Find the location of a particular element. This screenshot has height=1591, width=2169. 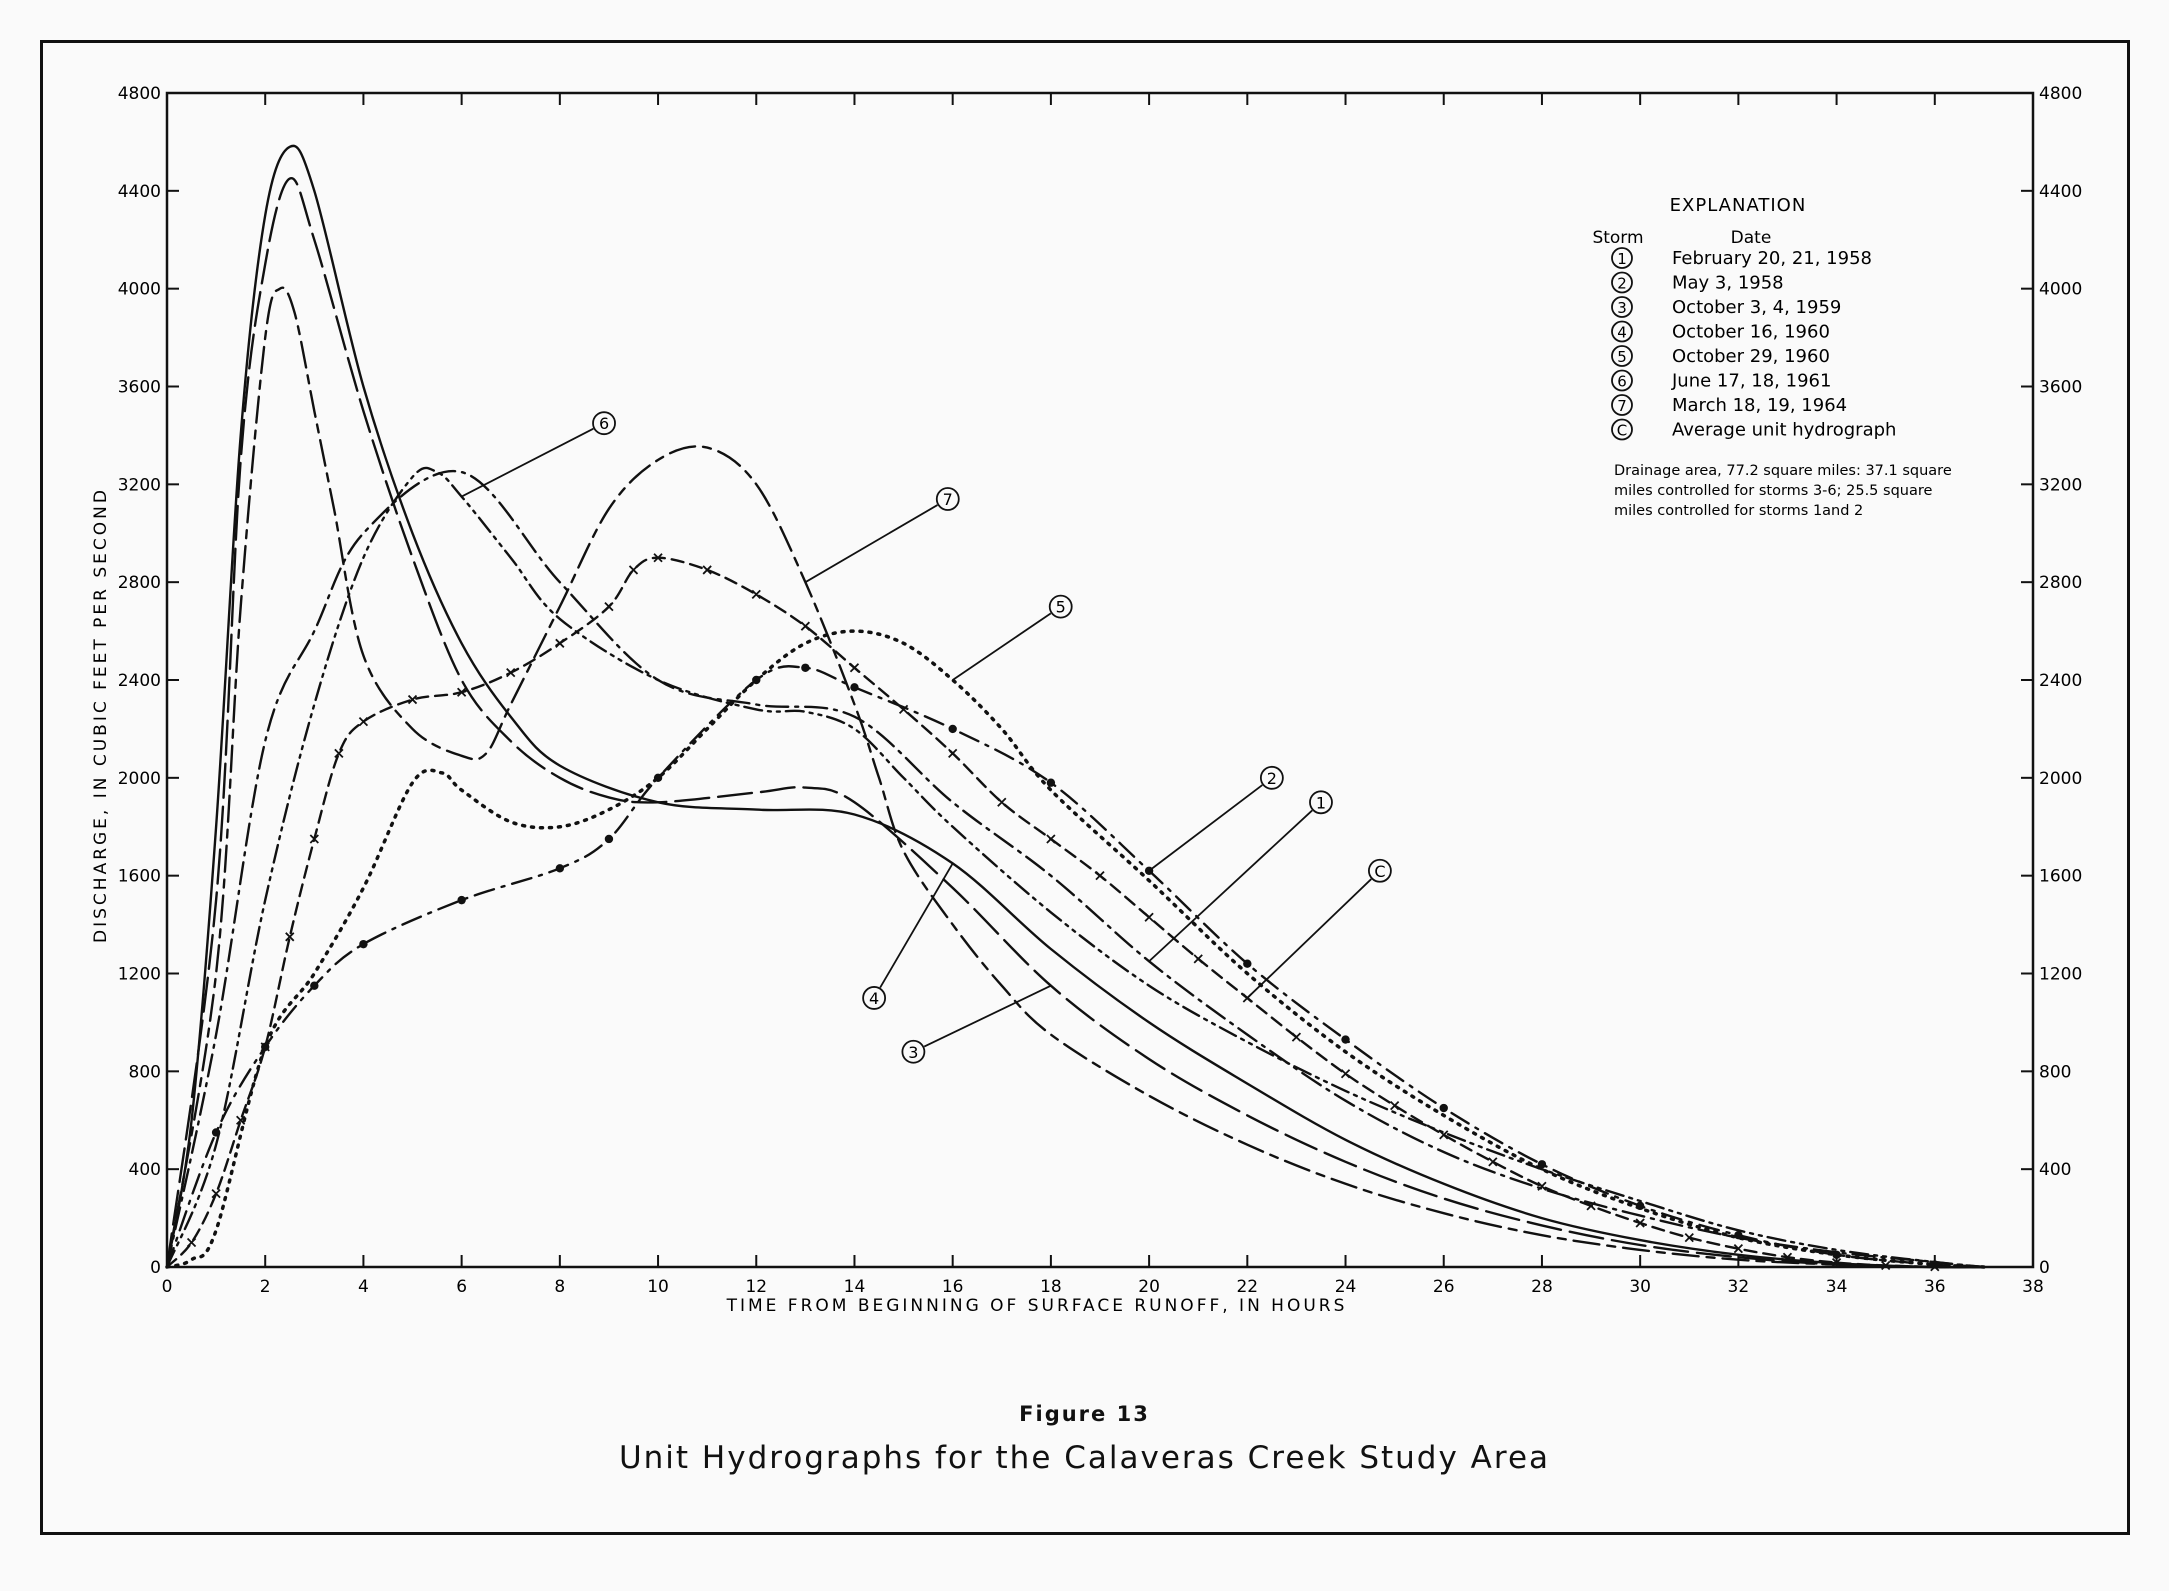

x-tick-label: 8 is located at coordinates (559, 1287).